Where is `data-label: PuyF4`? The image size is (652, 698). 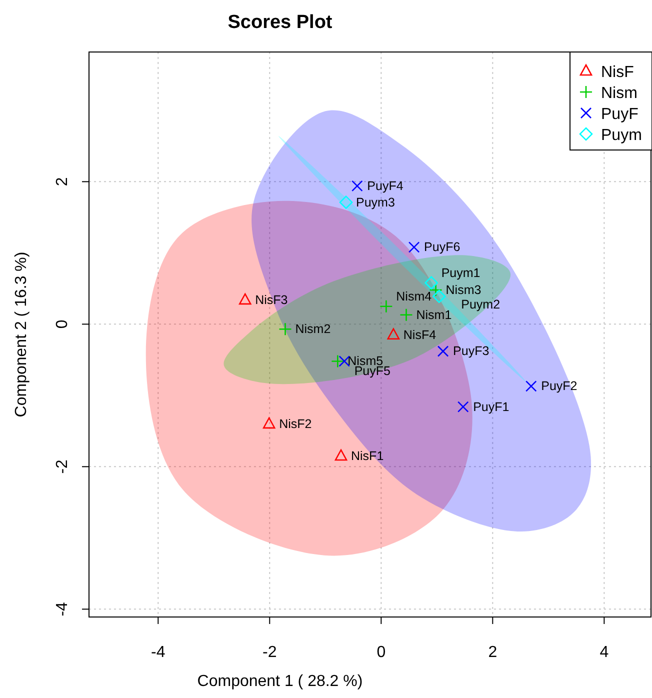 data-label: PuyF4 is located at coordinates (385, 185).